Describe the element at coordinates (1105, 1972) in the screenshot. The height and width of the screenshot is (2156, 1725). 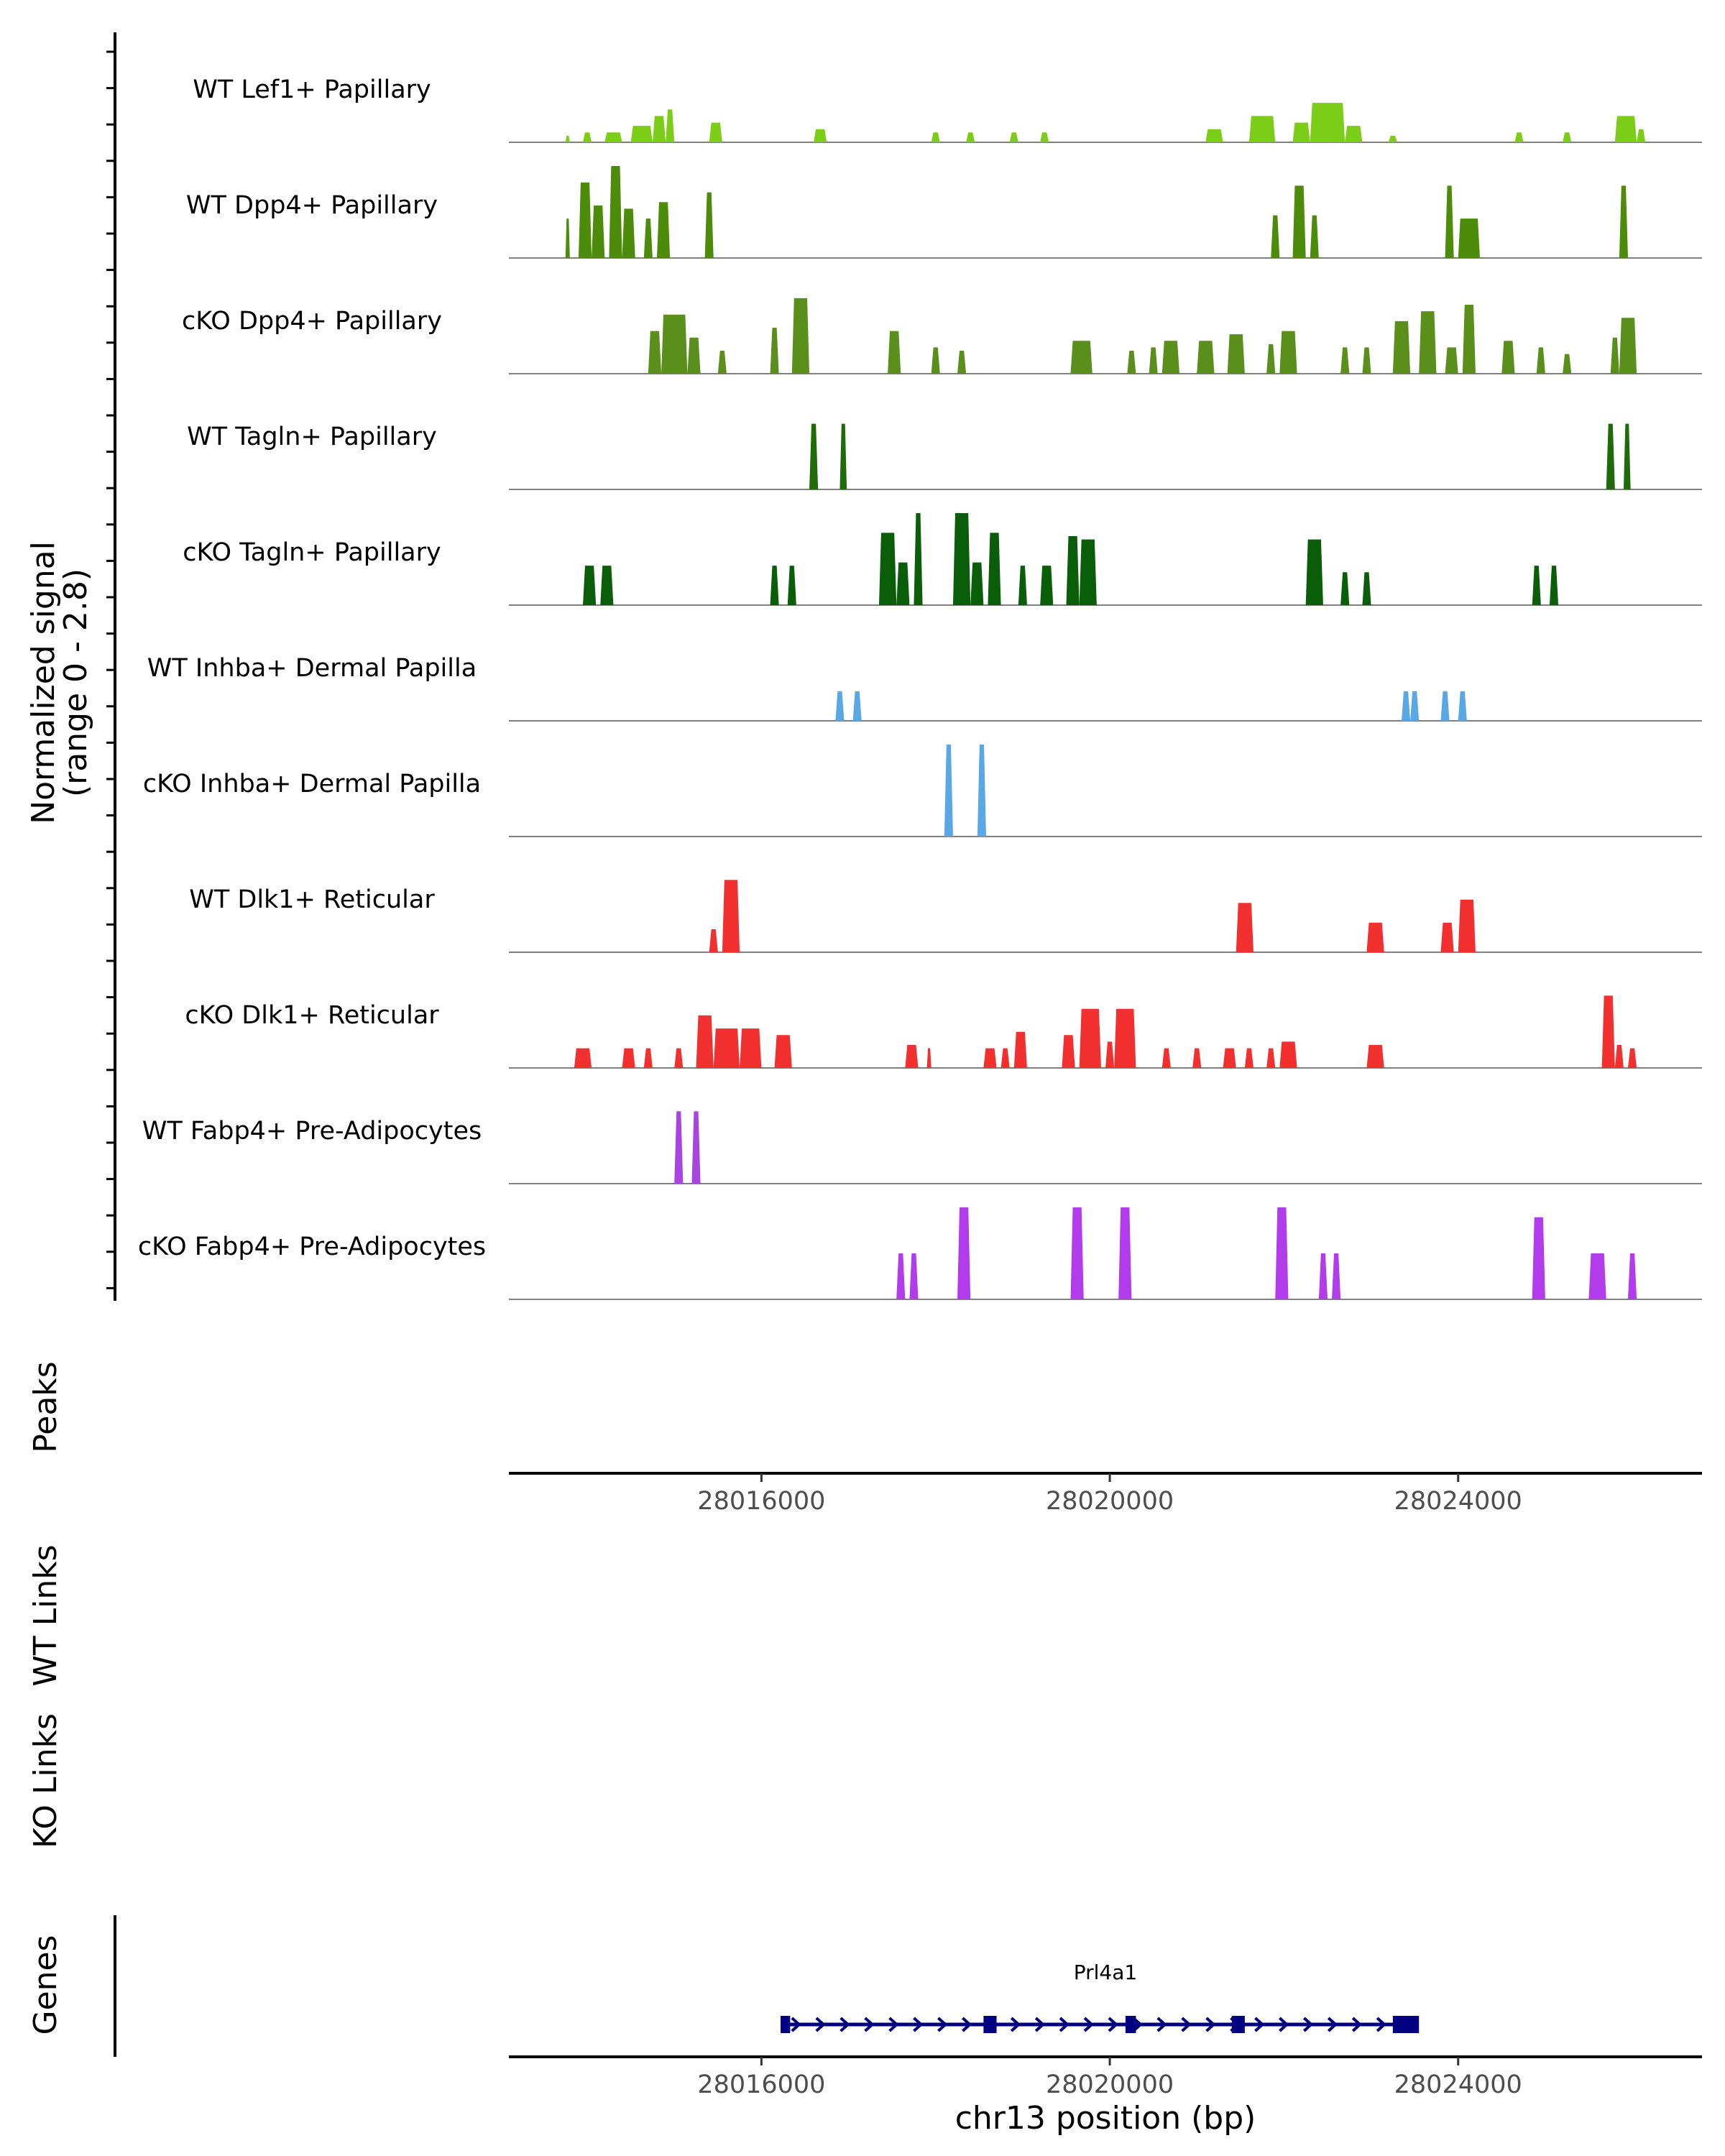
I see `gene-name-label: Prl4a1` at that location.